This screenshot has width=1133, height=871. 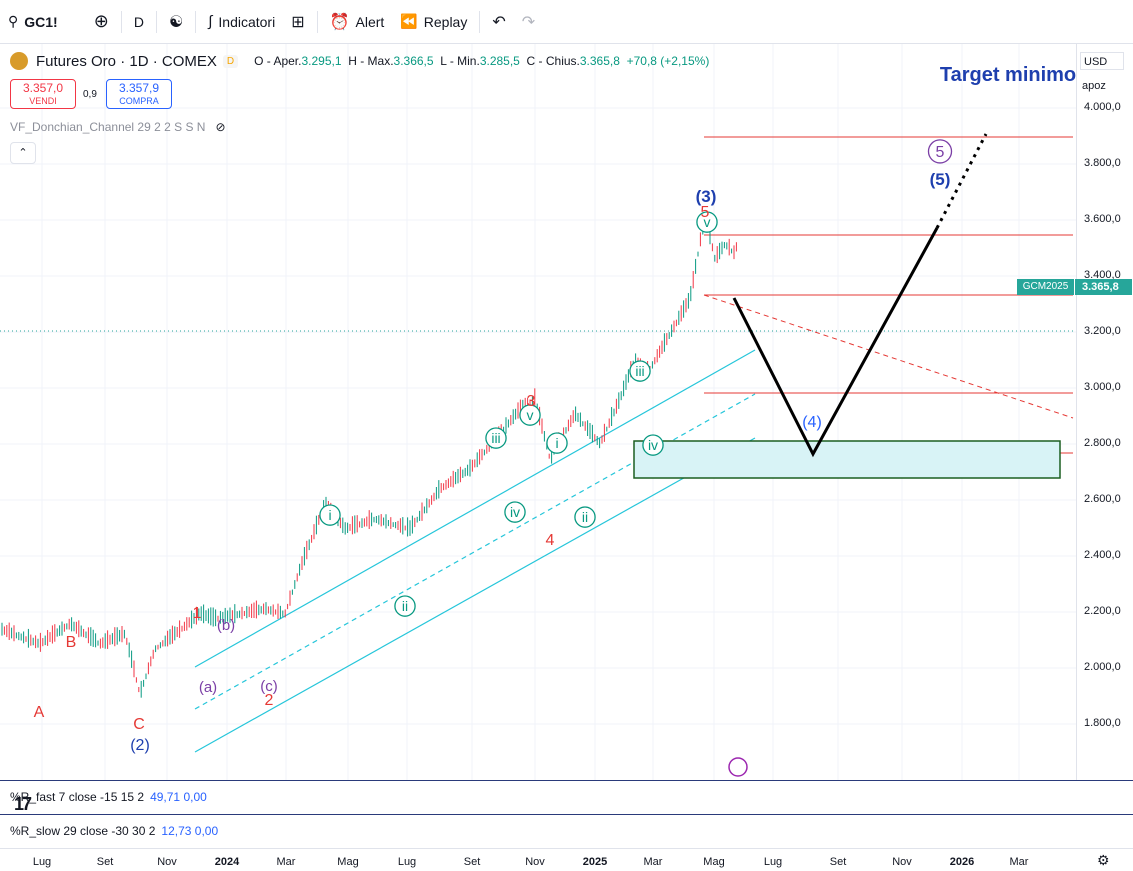 I want to click on event-marker-icon, so click(x=738, y=767).